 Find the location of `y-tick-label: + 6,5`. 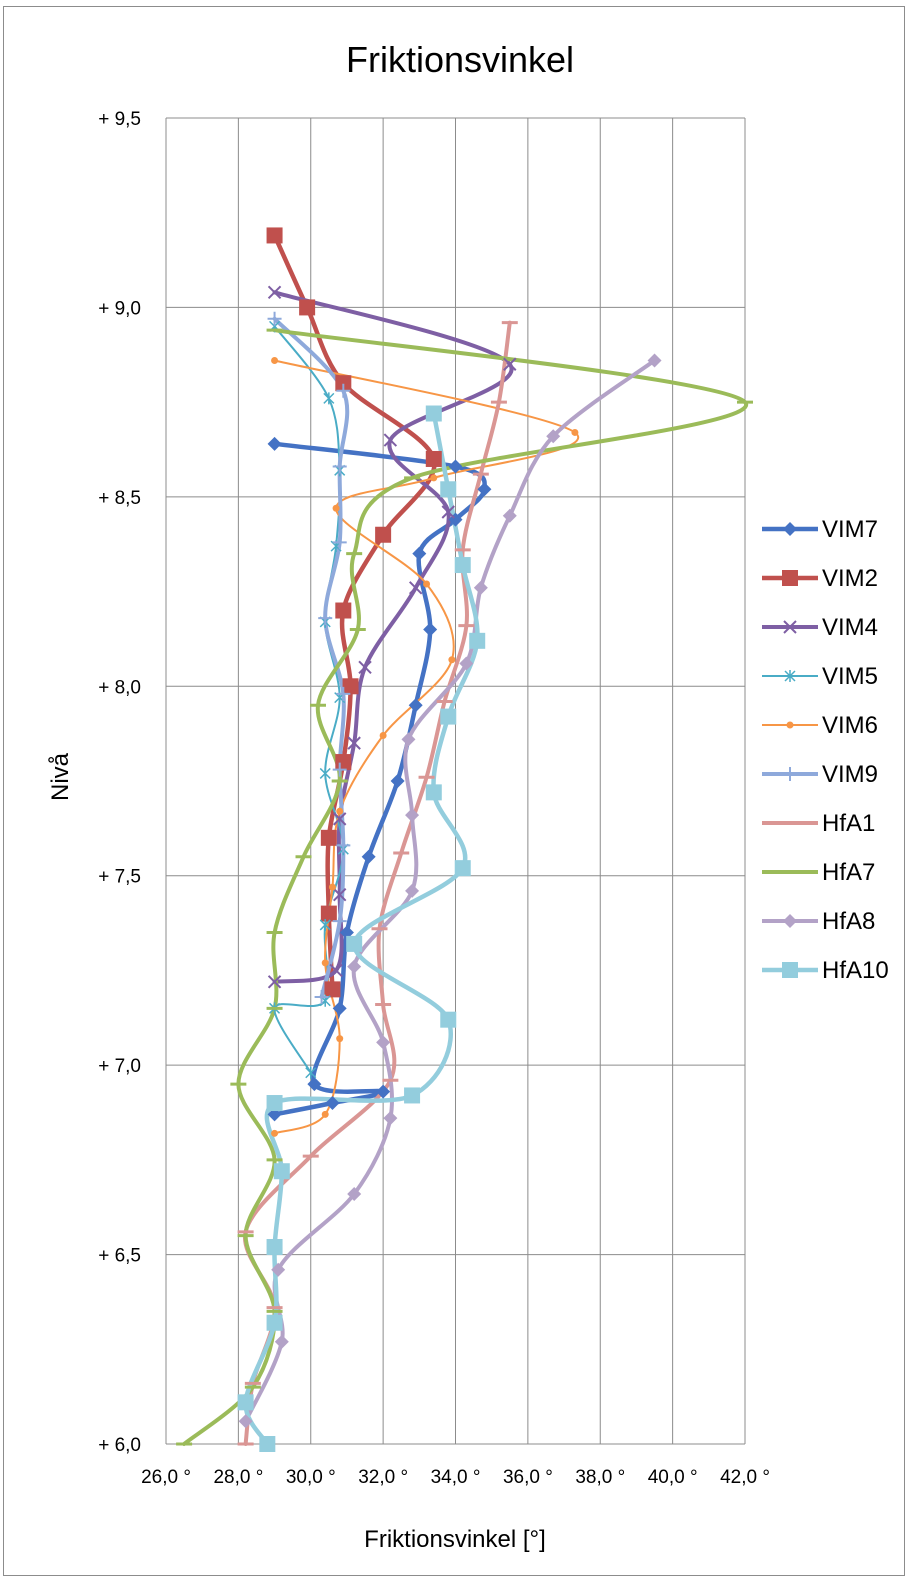

y-tick-label: + 6,5 is located at coordinates (119, 1256).